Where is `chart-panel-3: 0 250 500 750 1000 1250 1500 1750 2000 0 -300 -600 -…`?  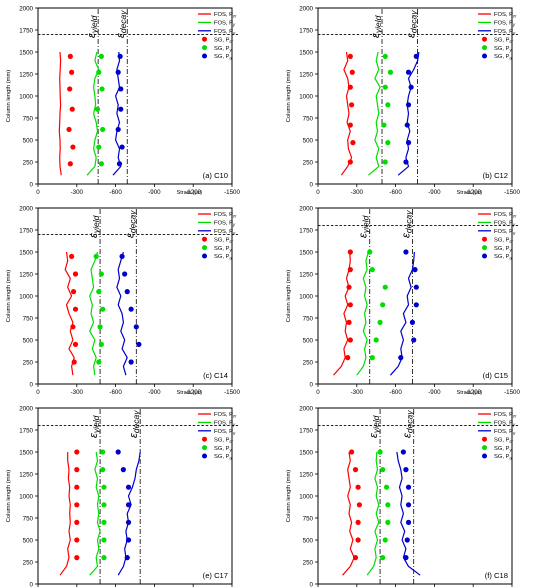 chart-panel-3: 0 250 500 750 1000 1250 1500 1750 2000 0 -300 -600 -… is located at coordinates (123, 300).